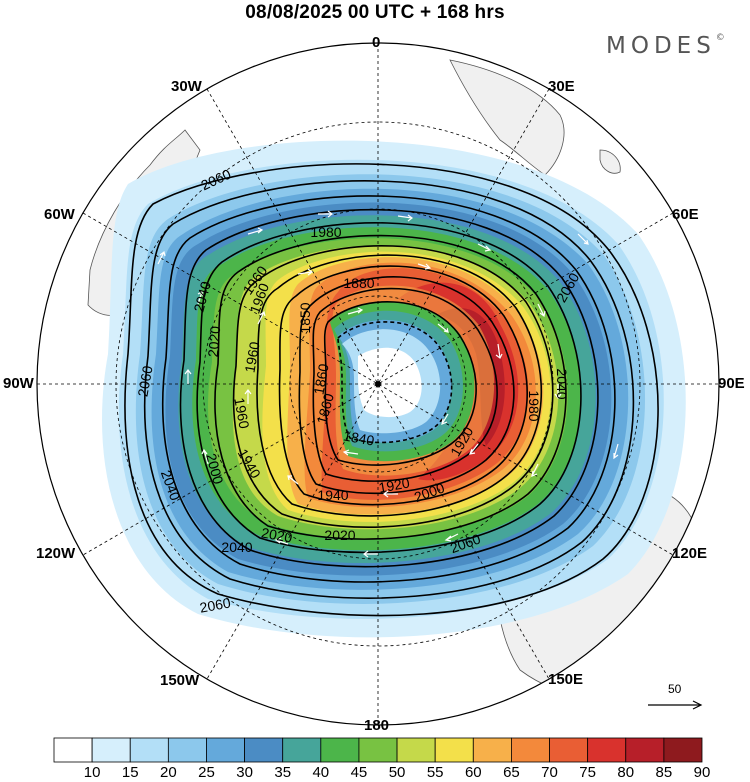 This screenshot has height=782, width=750. What do you see at coordinates (168, 772) in the screenshot?
I see `colorbar-tick-label: 20` at bounding box center [168, 772].